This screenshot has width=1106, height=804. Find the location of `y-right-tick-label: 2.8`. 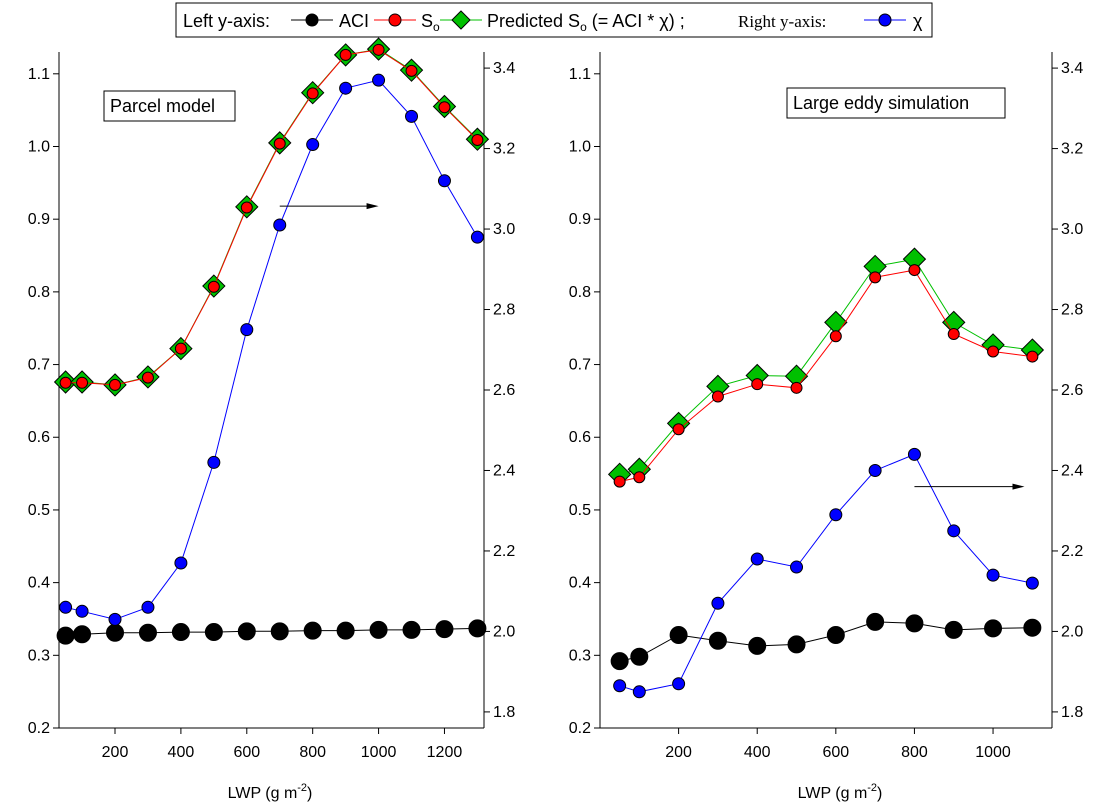

y-right-tick-label: 2.8 is located at coordinates (504, 310).